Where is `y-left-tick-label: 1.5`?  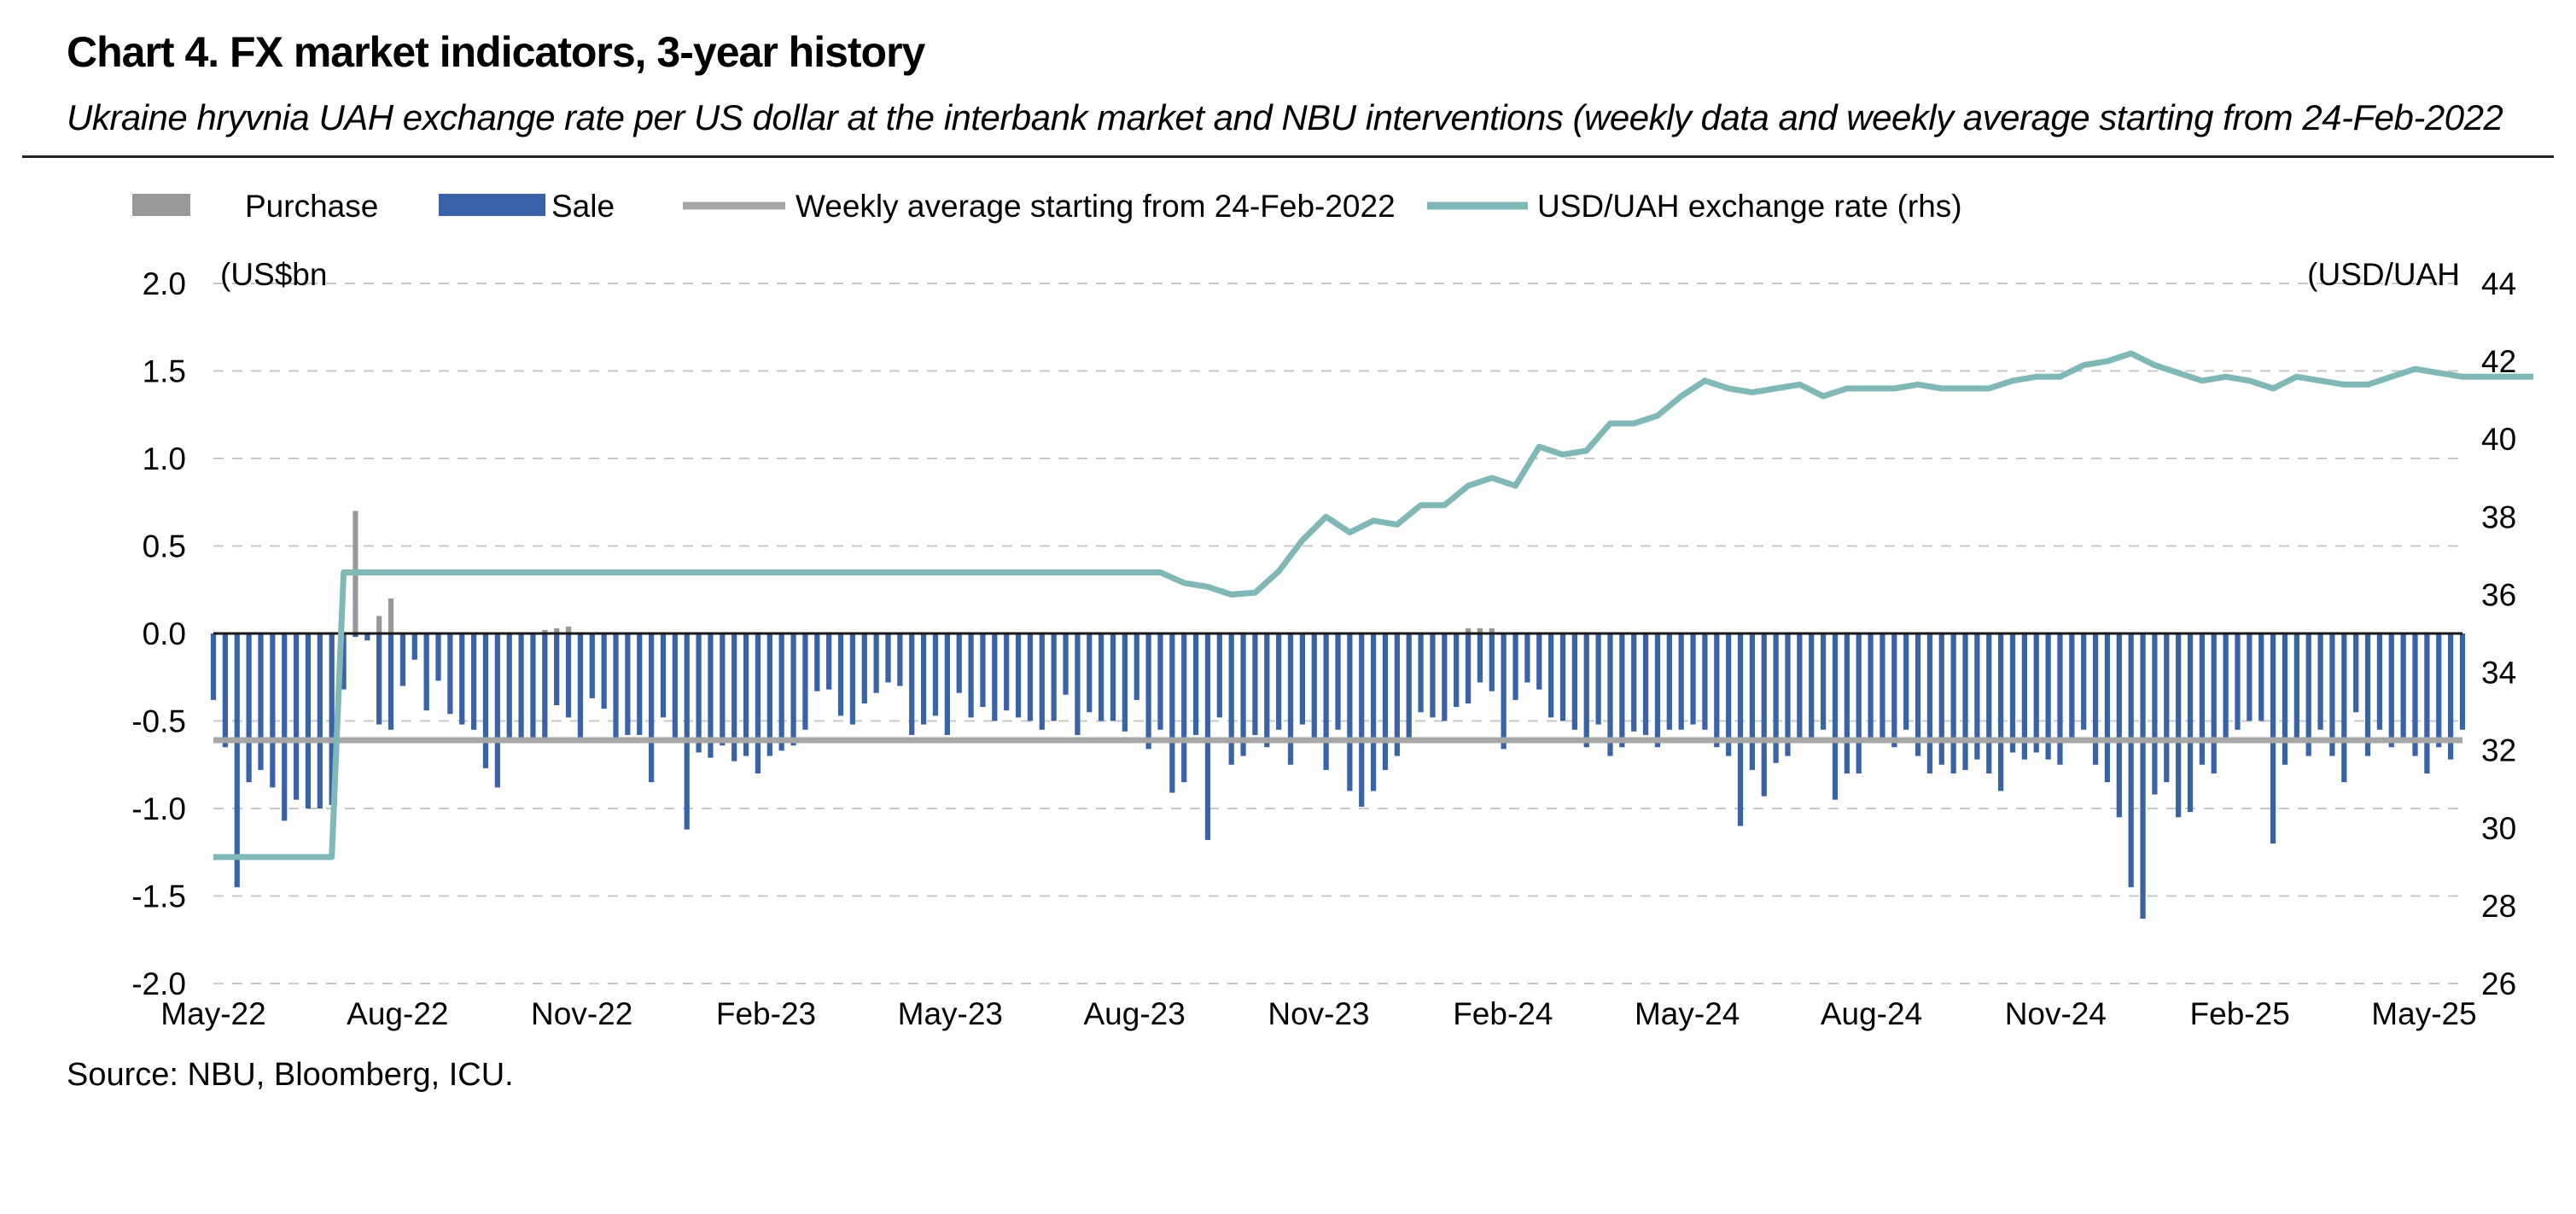
y-left-tick-label: 1.5 is located at coordinates (164, 371).